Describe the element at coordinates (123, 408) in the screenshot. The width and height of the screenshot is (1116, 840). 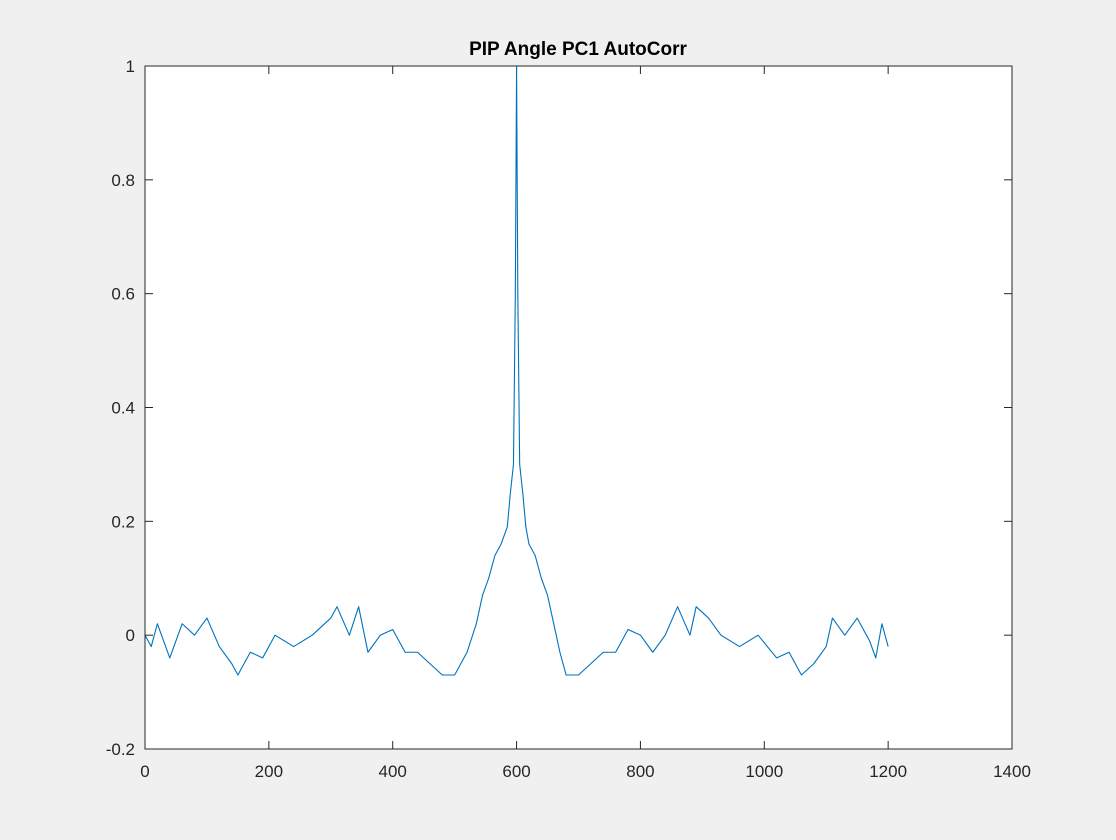
I see `y-tick-label: 0.4` at that location.